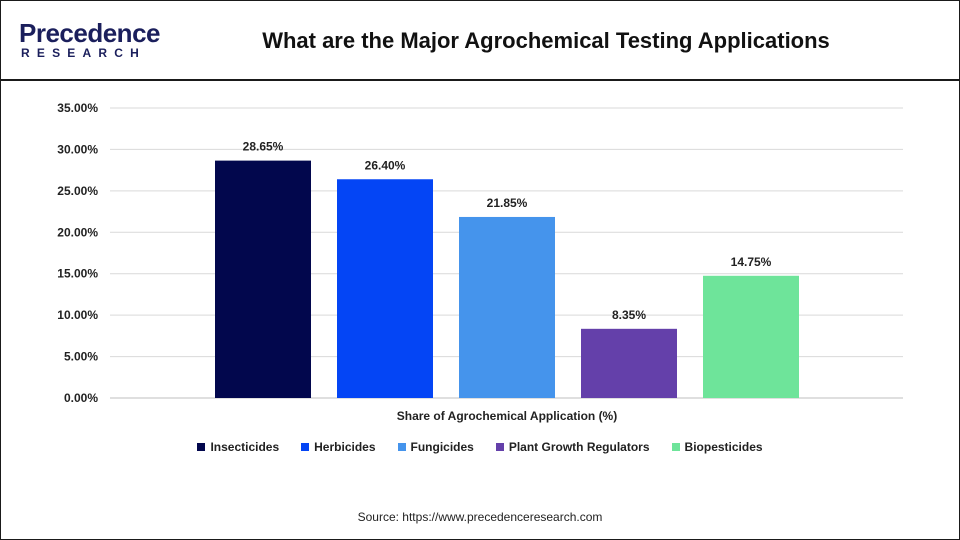  What do you see at coordinates (81, 398) in the screenshot?
I see `y-tick-label: 0.00%` at bounding box center [81, 398].